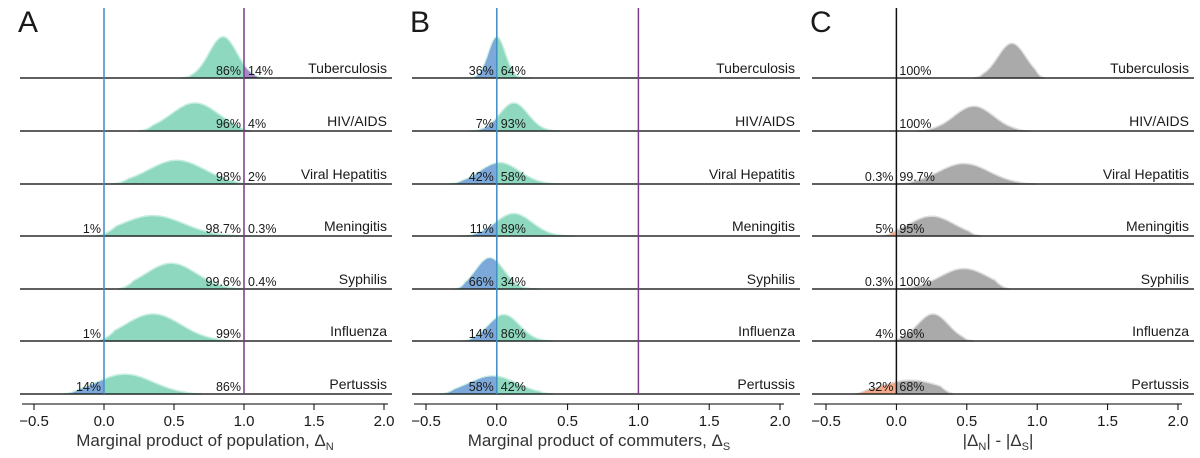 This screenshot has width=1200, height=458. What do you see at coordinates (1003, 226) in the screenshot?
I see `row-meningitis: Meningitis 5% 95%` at bounding box center [1003, 226].